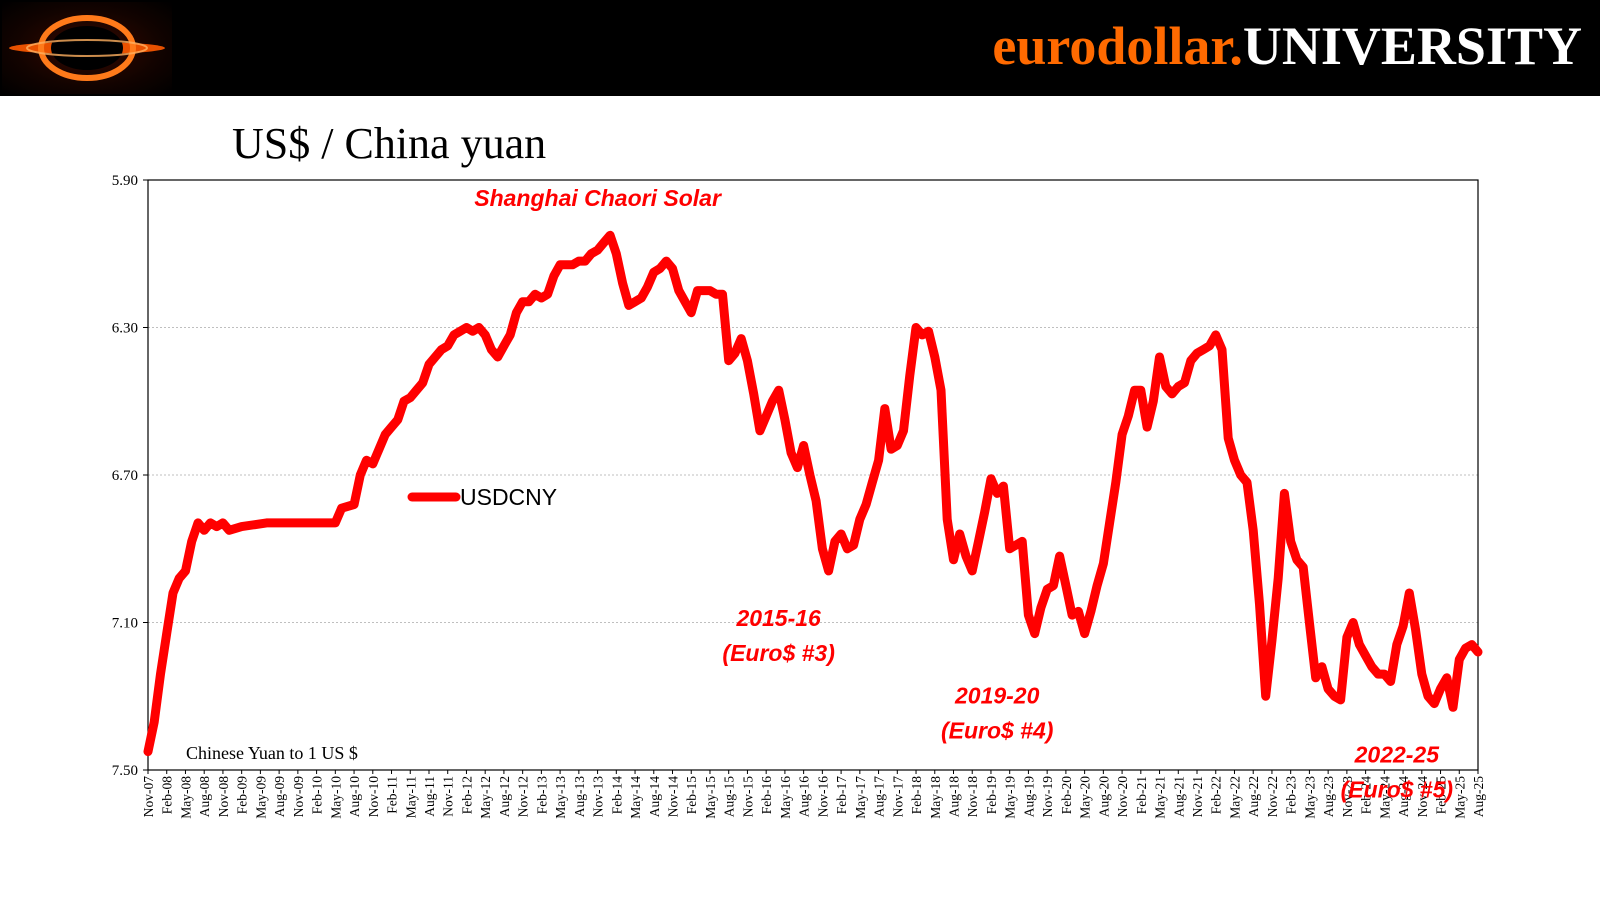 The image size is (1600, 900). Describe the element at coordinates (335, 797) in the screenshot. I see `x-tick-label: May-10` at that location.